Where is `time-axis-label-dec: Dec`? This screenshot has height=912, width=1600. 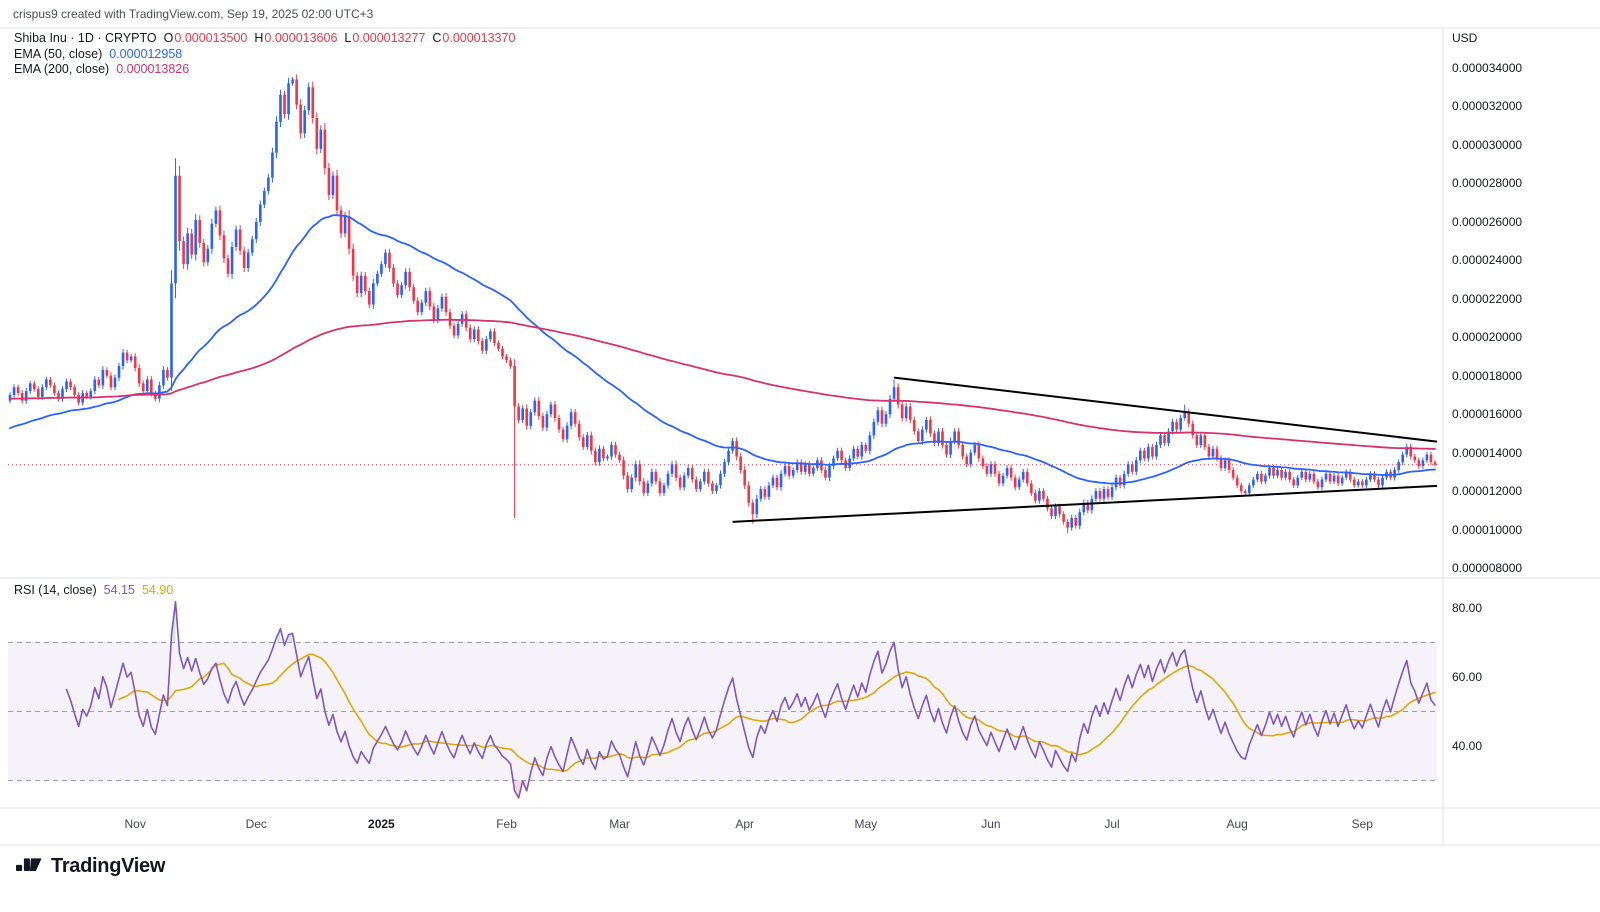 time-axis-label-dec: Dec is located at coordinates (256, 824).